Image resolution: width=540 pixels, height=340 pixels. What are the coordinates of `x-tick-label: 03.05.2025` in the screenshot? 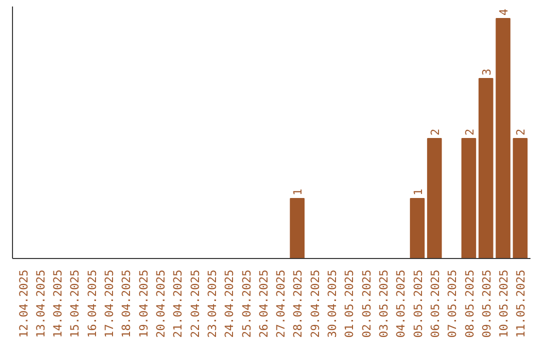 It's located at (383, 304).